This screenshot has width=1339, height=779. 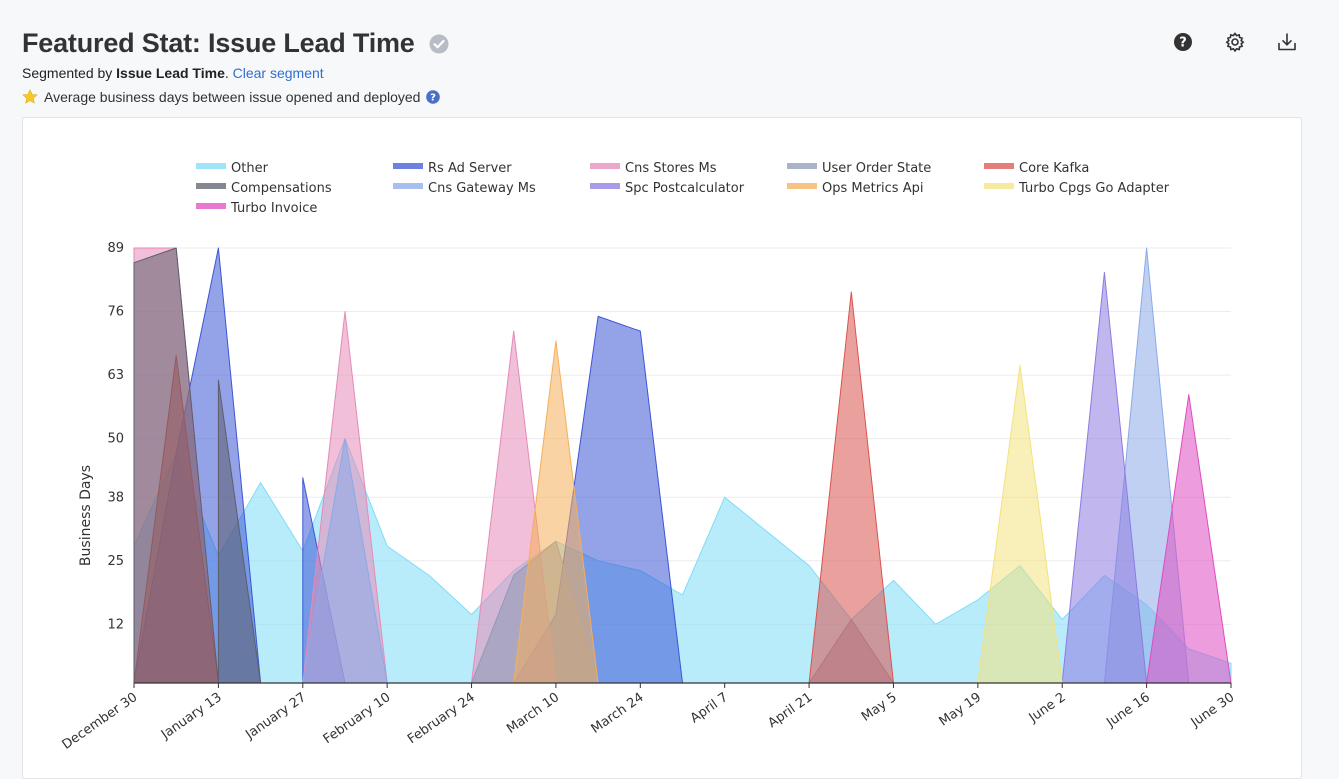 I want to click on legend-label: Turbo Invoice, so click(x=273, y=208).